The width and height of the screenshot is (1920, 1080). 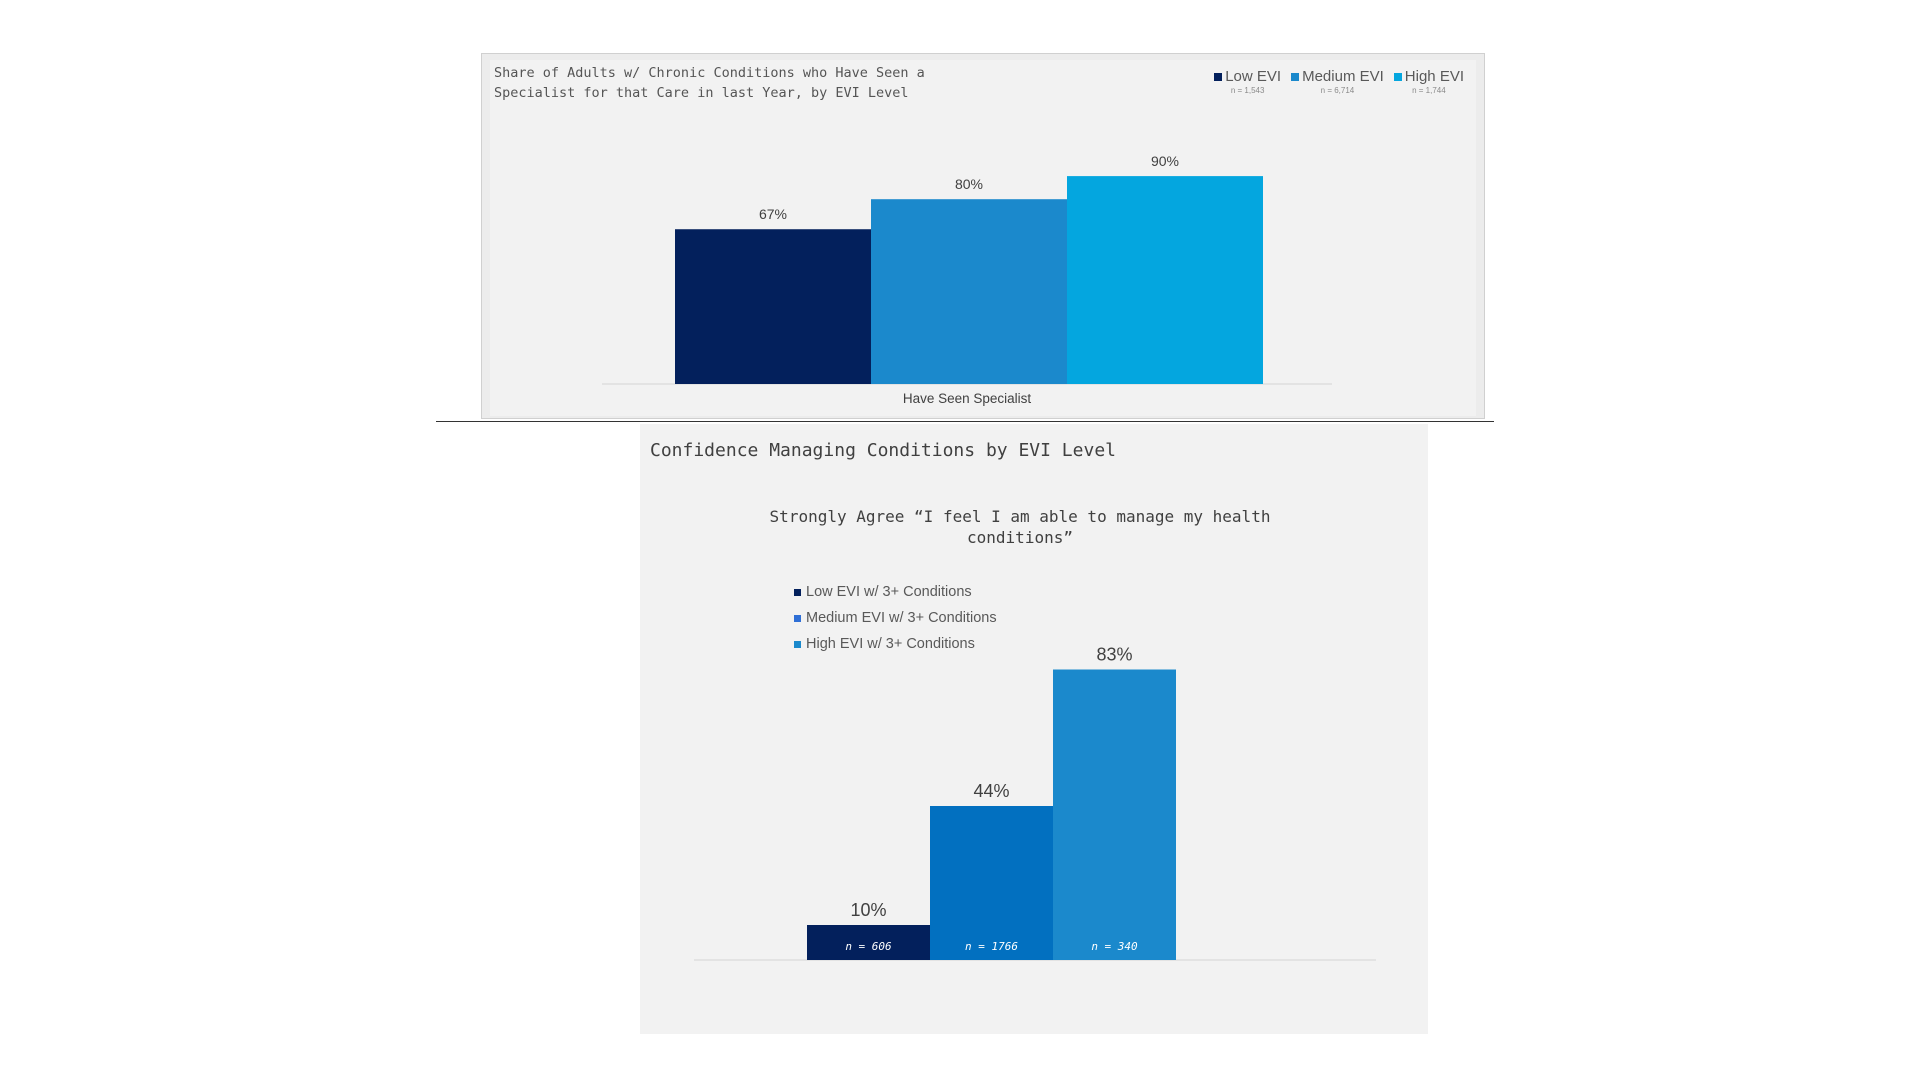 What do you see at coordinates (901, 618) in the screenshot?
I see `legend-label-medium-evi-3plus: Medium EVI w/ 3+ Conditions` at bounding box center [901, 618].